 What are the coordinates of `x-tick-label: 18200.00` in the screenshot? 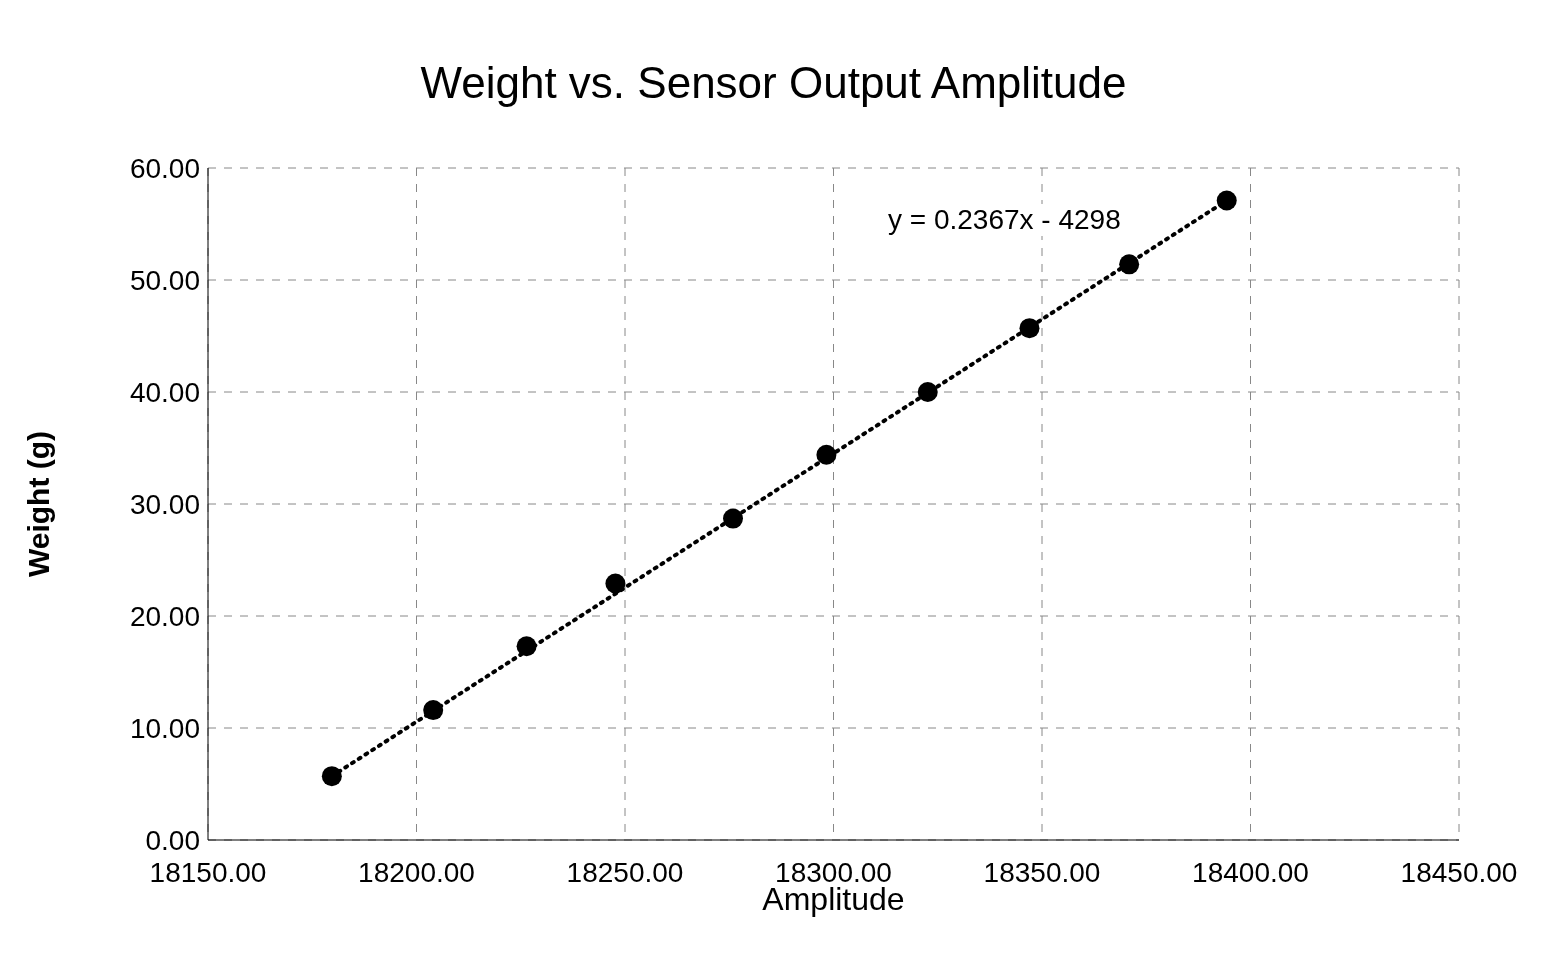 It's located at (416, 872).